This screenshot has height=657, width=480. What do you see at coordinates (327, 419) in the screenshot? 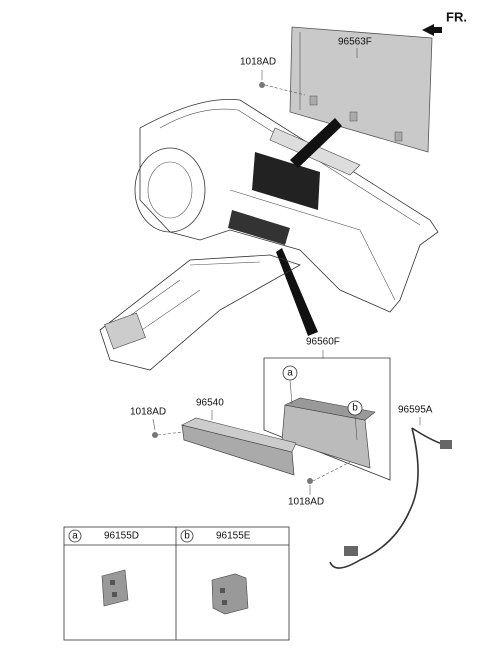
I see `assembly-box` at bounding box center [327, 419].